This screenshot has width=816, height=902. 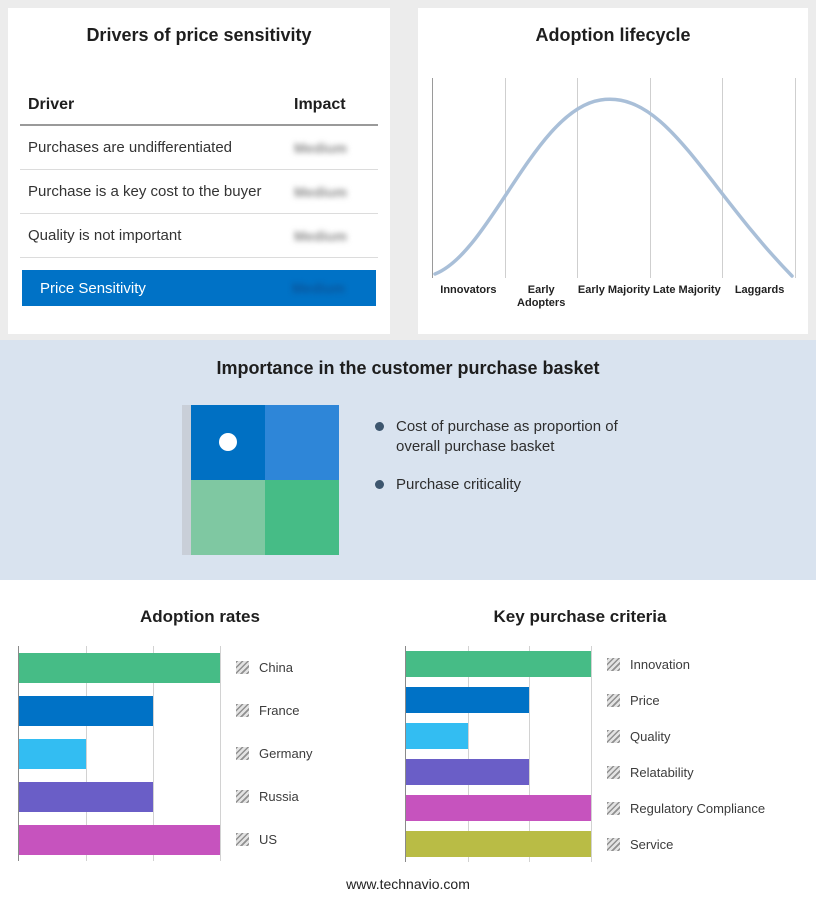 I want to click on quadrant-bottom-right, so click(x=302, y=517).